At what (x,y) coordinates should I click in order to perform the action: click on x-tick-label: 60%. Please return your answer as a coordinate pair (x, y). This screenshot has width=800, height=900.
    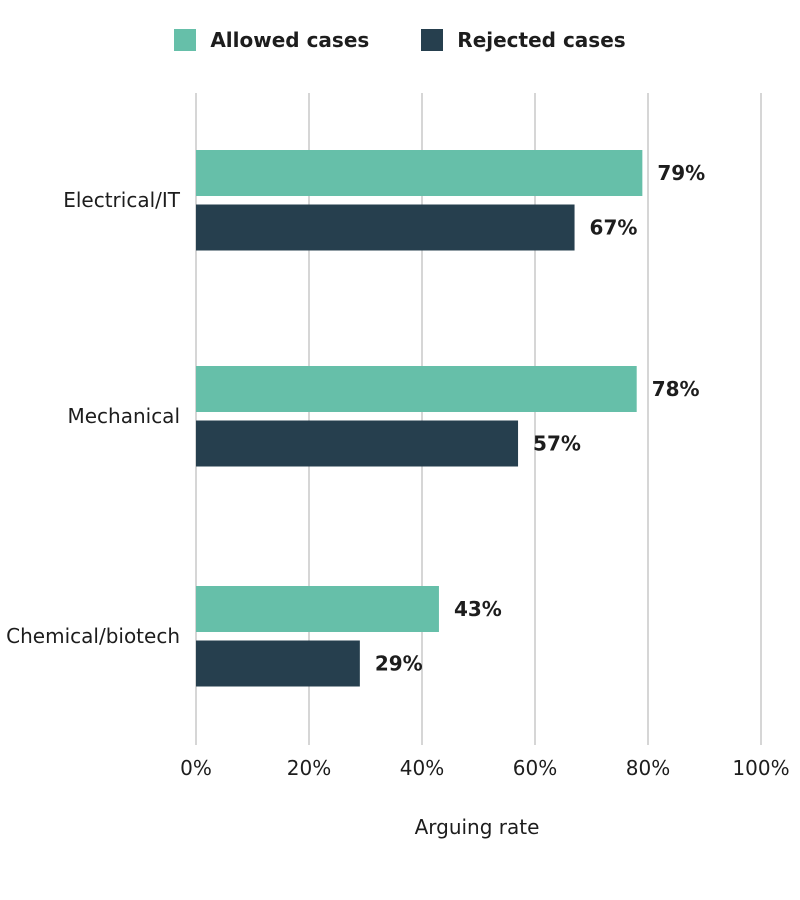
    Looking at the image, I should click on (535, 768).